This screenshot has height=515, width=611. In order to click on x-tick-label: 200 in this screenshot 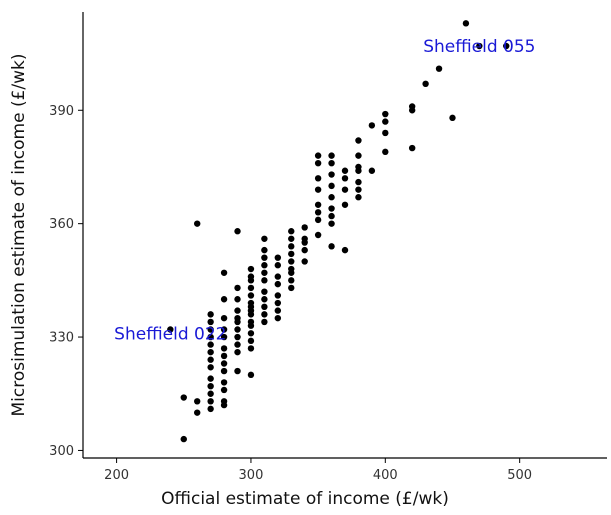, I will do `click(116, 475)`.